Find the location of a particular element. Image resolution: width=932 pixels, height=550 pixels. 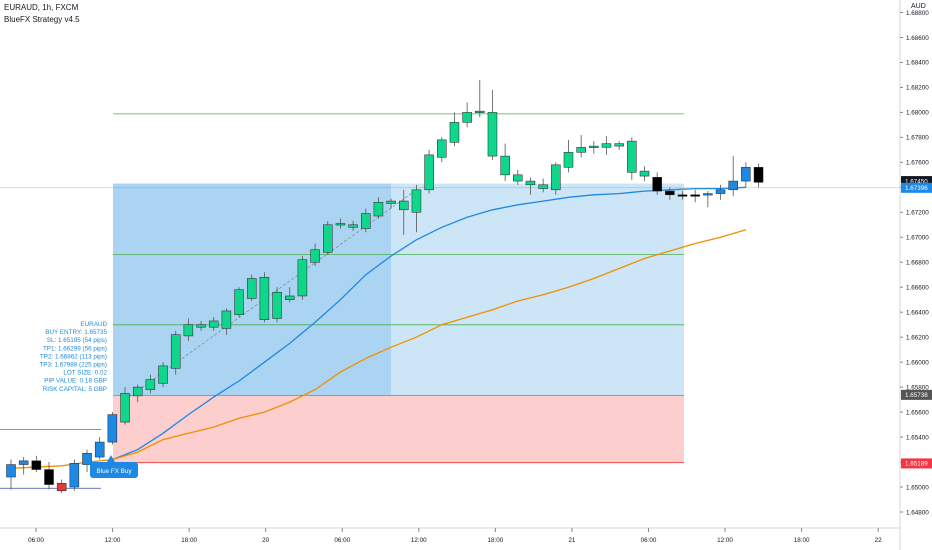

x-tick-label: 20 is located at coordinates (266, 540).